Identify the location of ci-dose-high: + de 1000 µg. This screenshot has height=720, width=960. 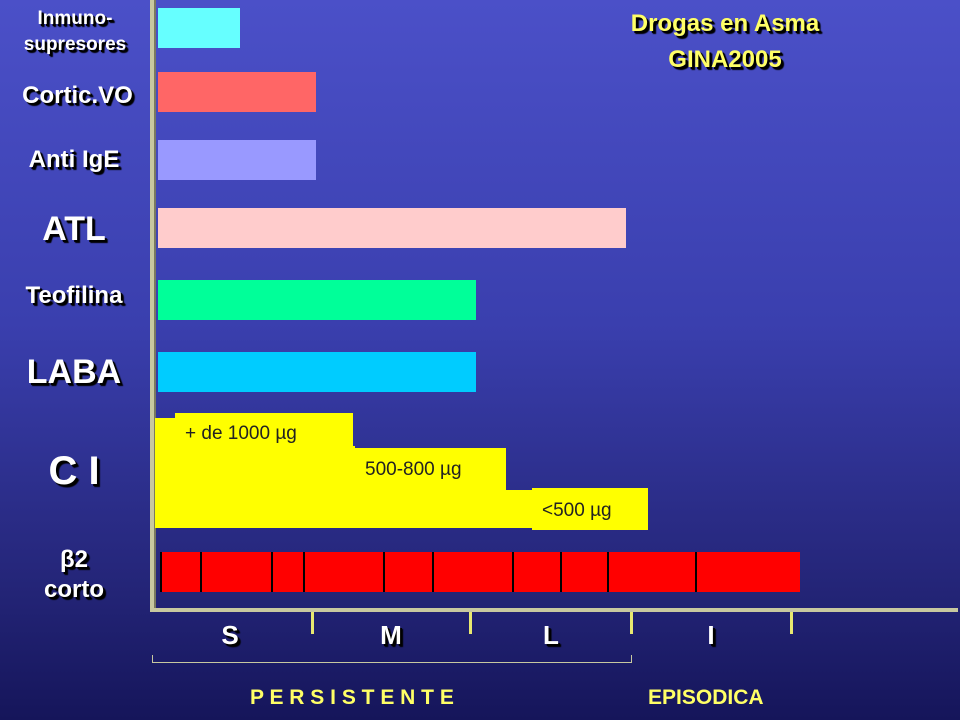
(264, 431).